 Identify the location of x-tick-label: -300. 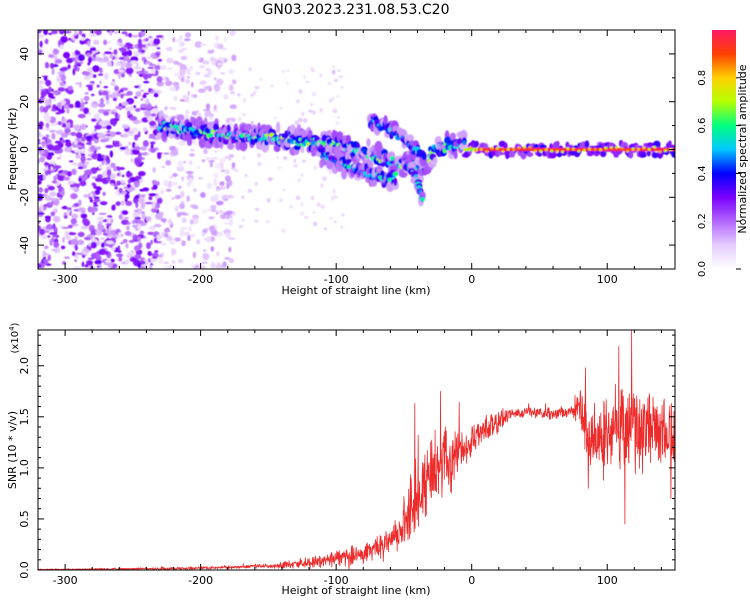
(65, 279).